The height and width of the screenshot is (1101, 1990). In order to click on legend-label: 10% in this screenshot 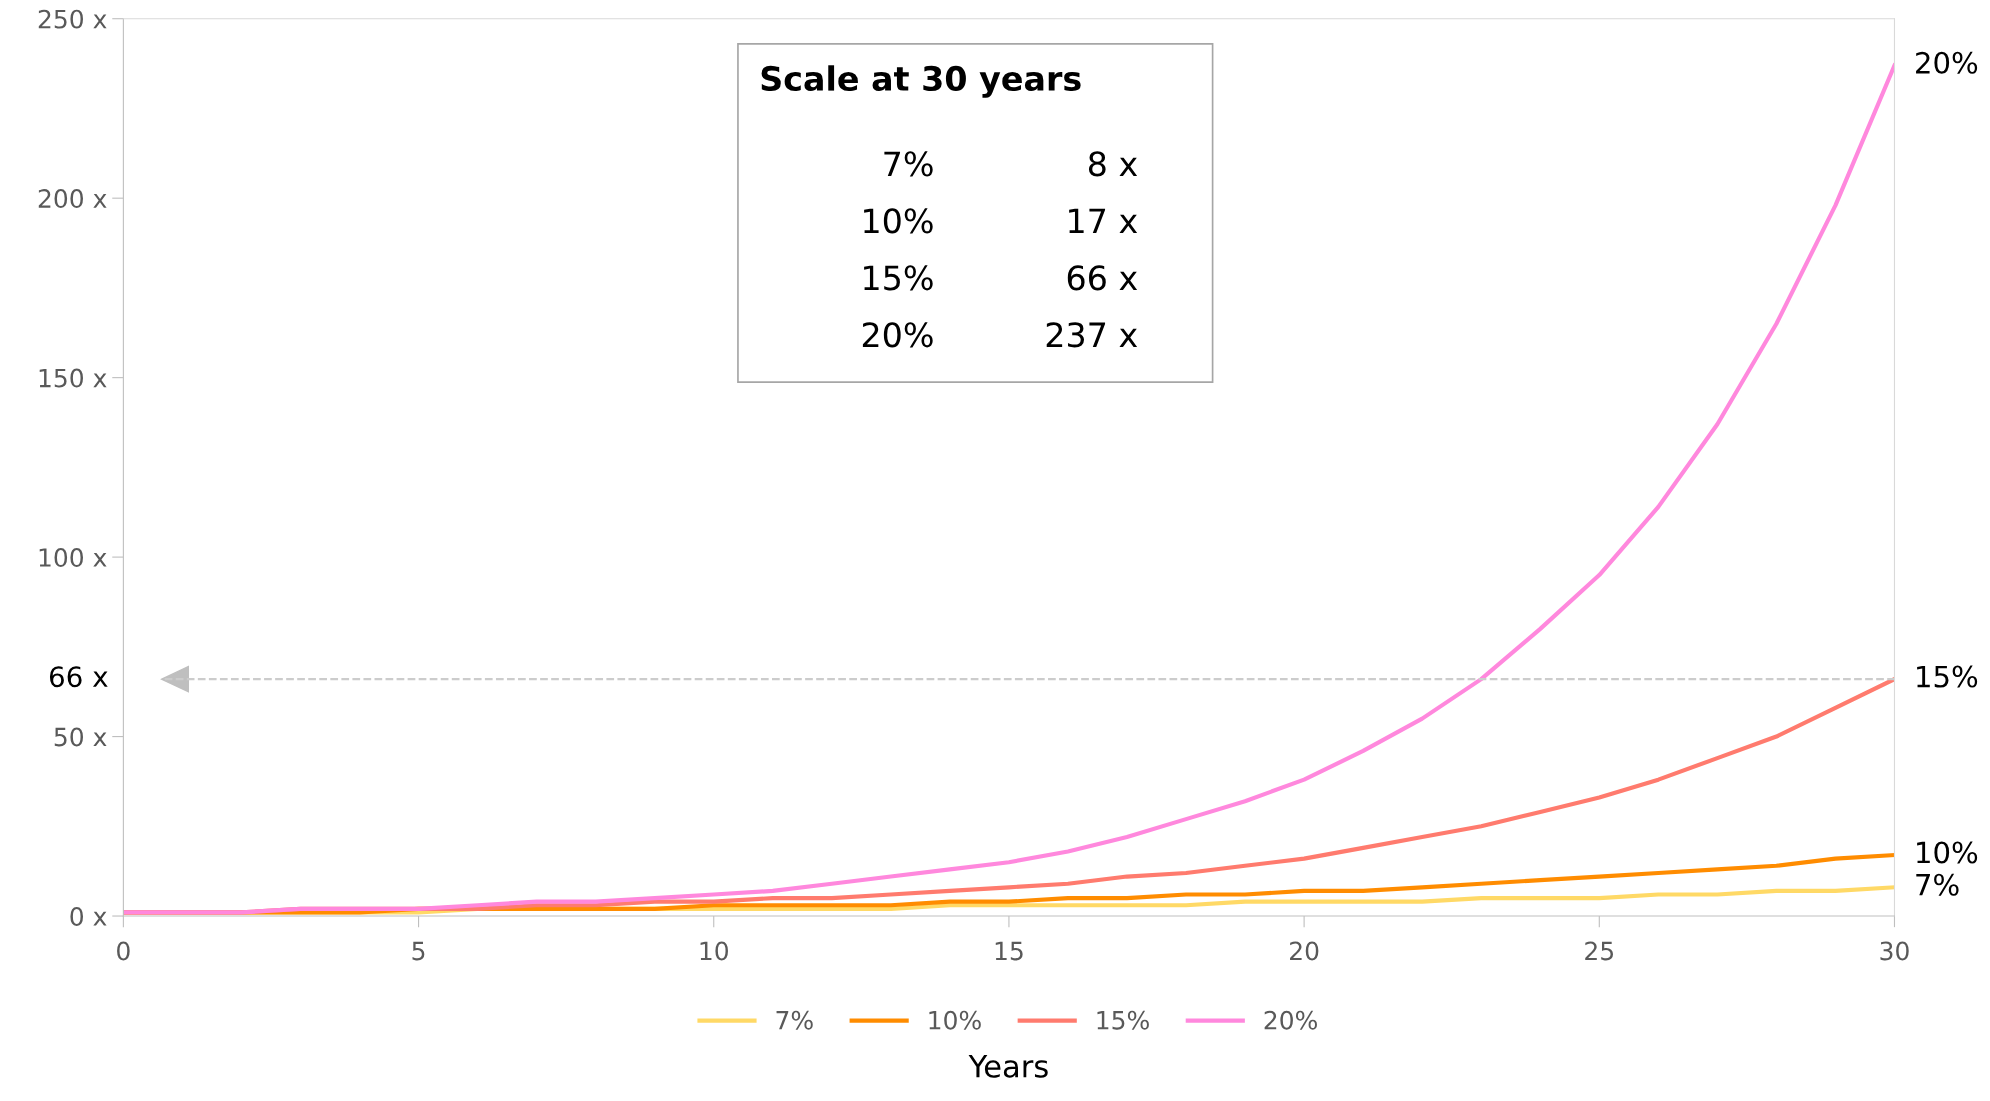, I will do `click(955, 1020)`.